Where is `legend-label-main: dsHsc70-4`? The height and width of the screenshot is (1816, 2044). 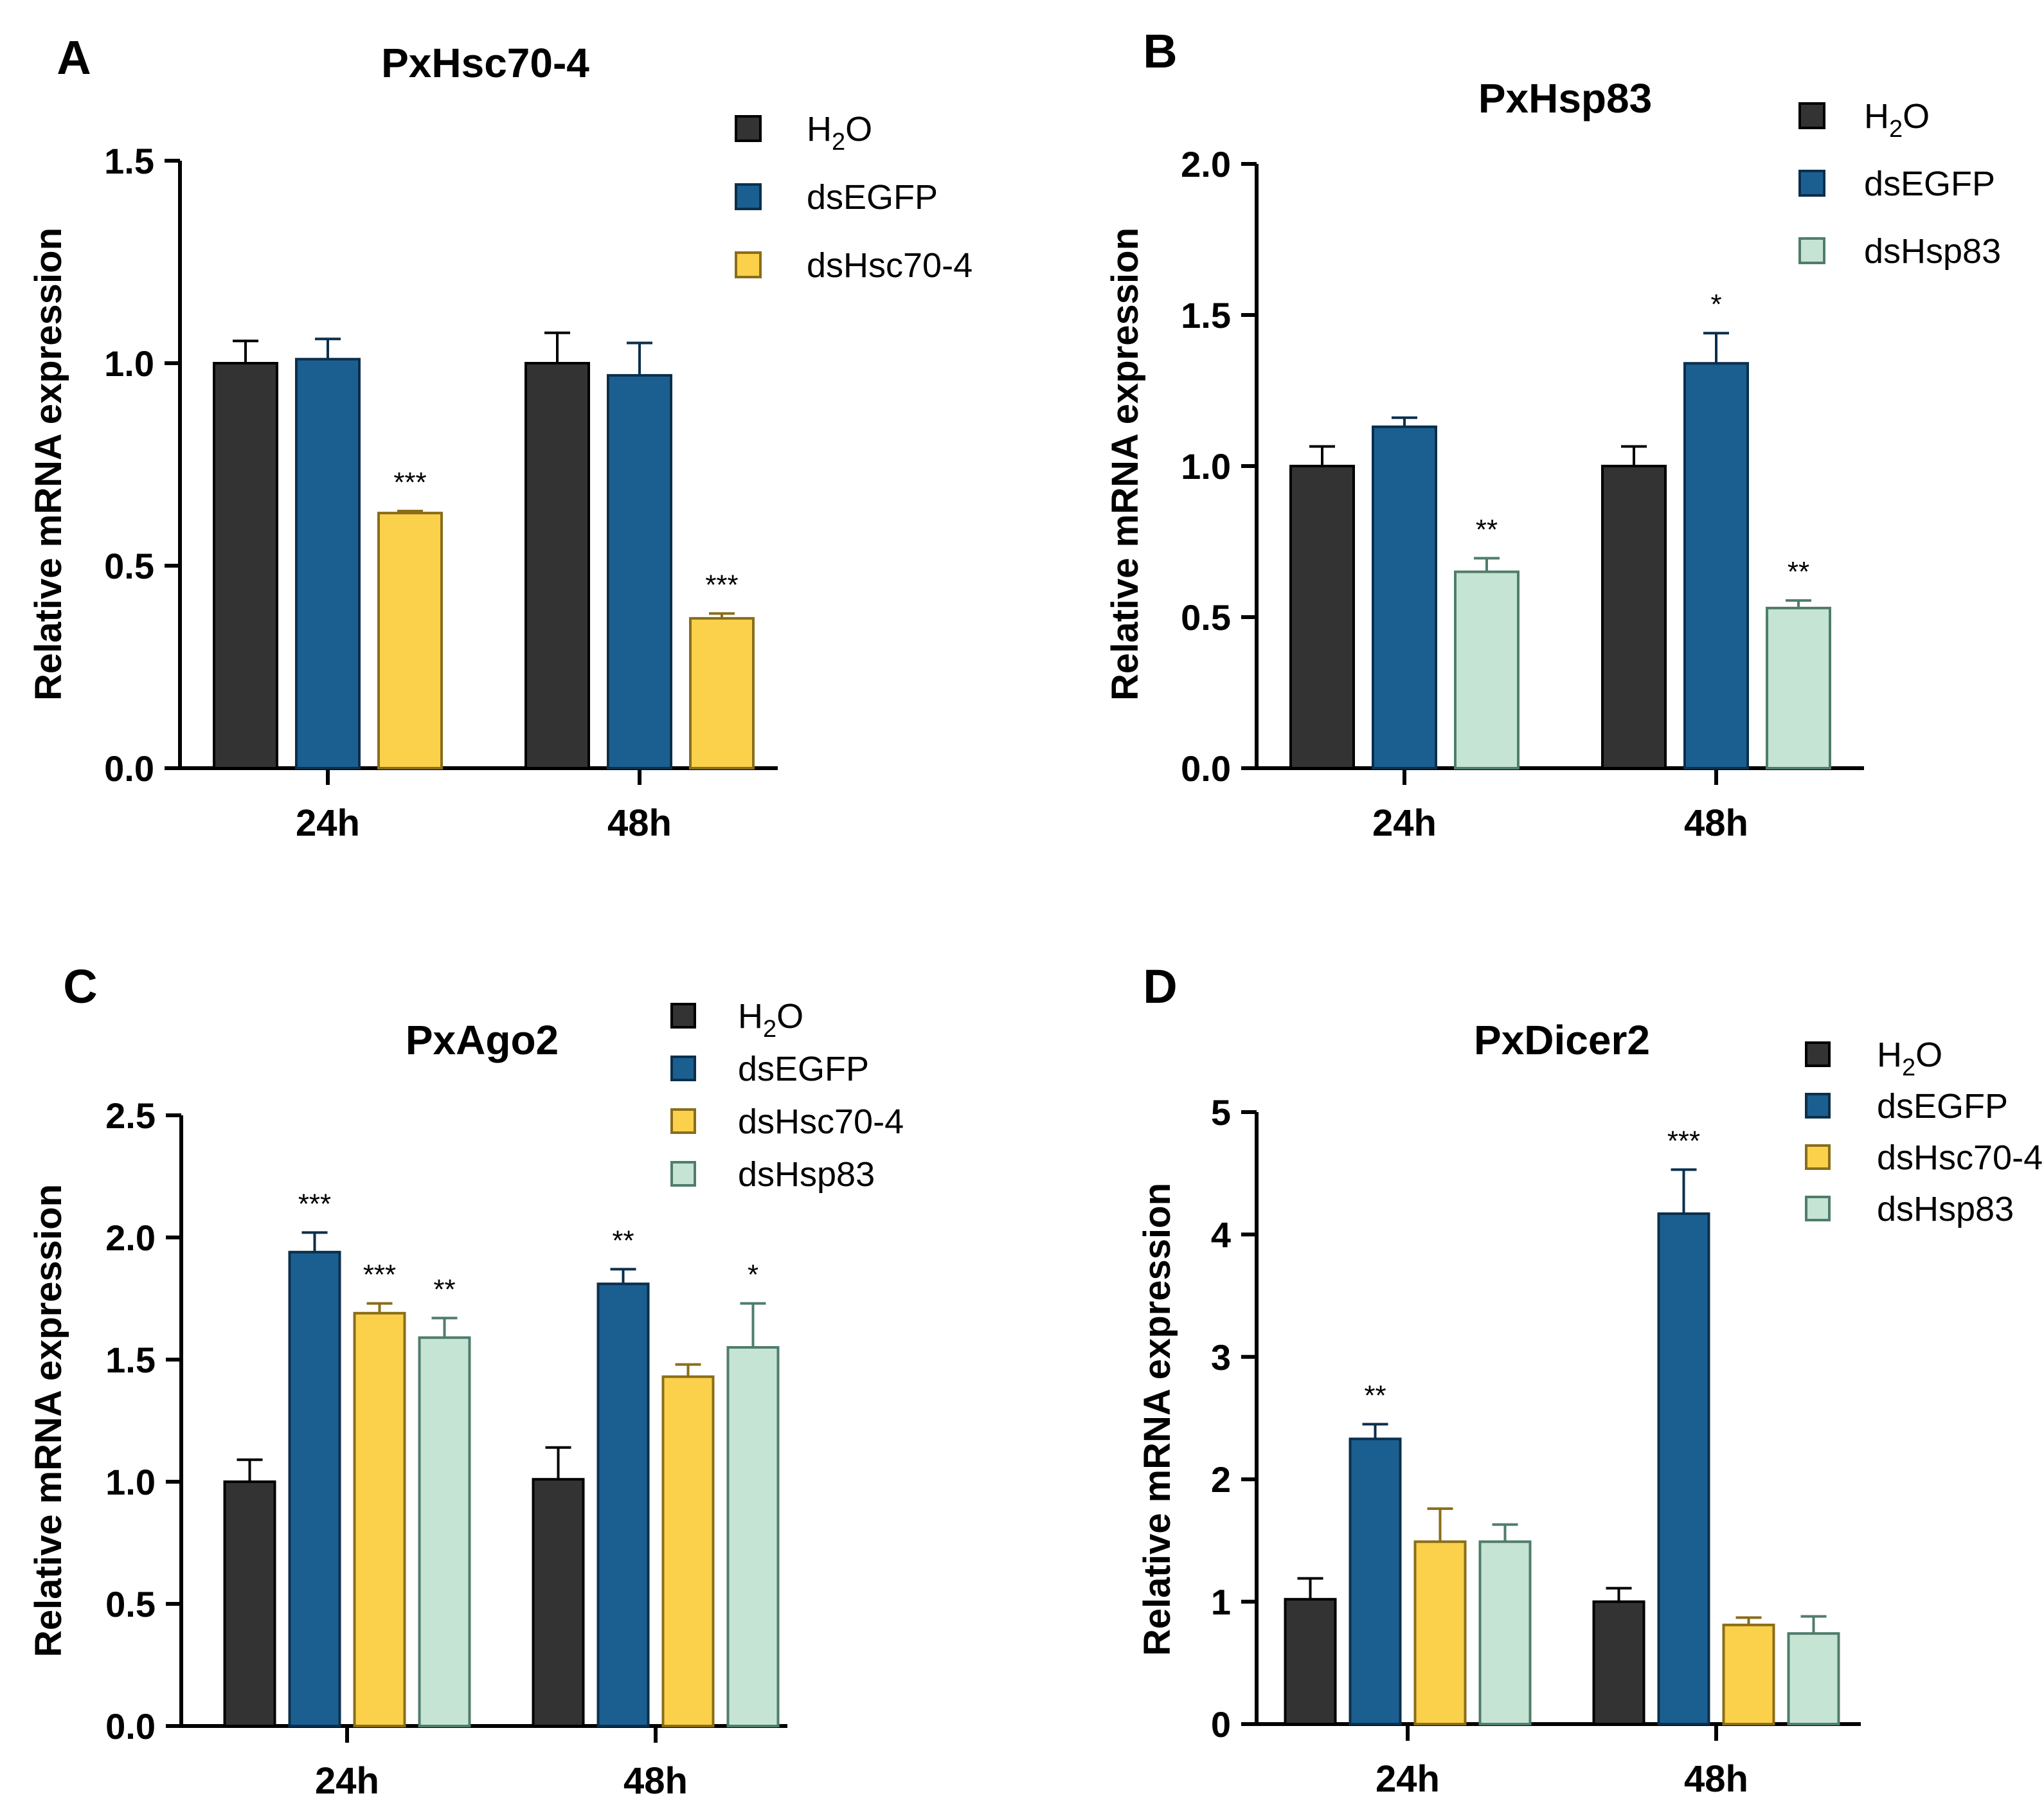 legend-label-main: dsHsc70-4 is located at coordinates (821, 1121).